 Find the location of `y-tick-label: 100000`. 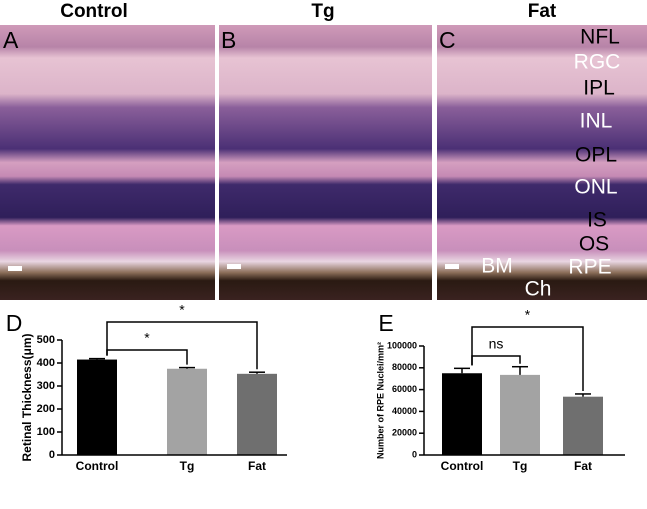

y-tick-label: 100000 is located at coordinates (402, 345).